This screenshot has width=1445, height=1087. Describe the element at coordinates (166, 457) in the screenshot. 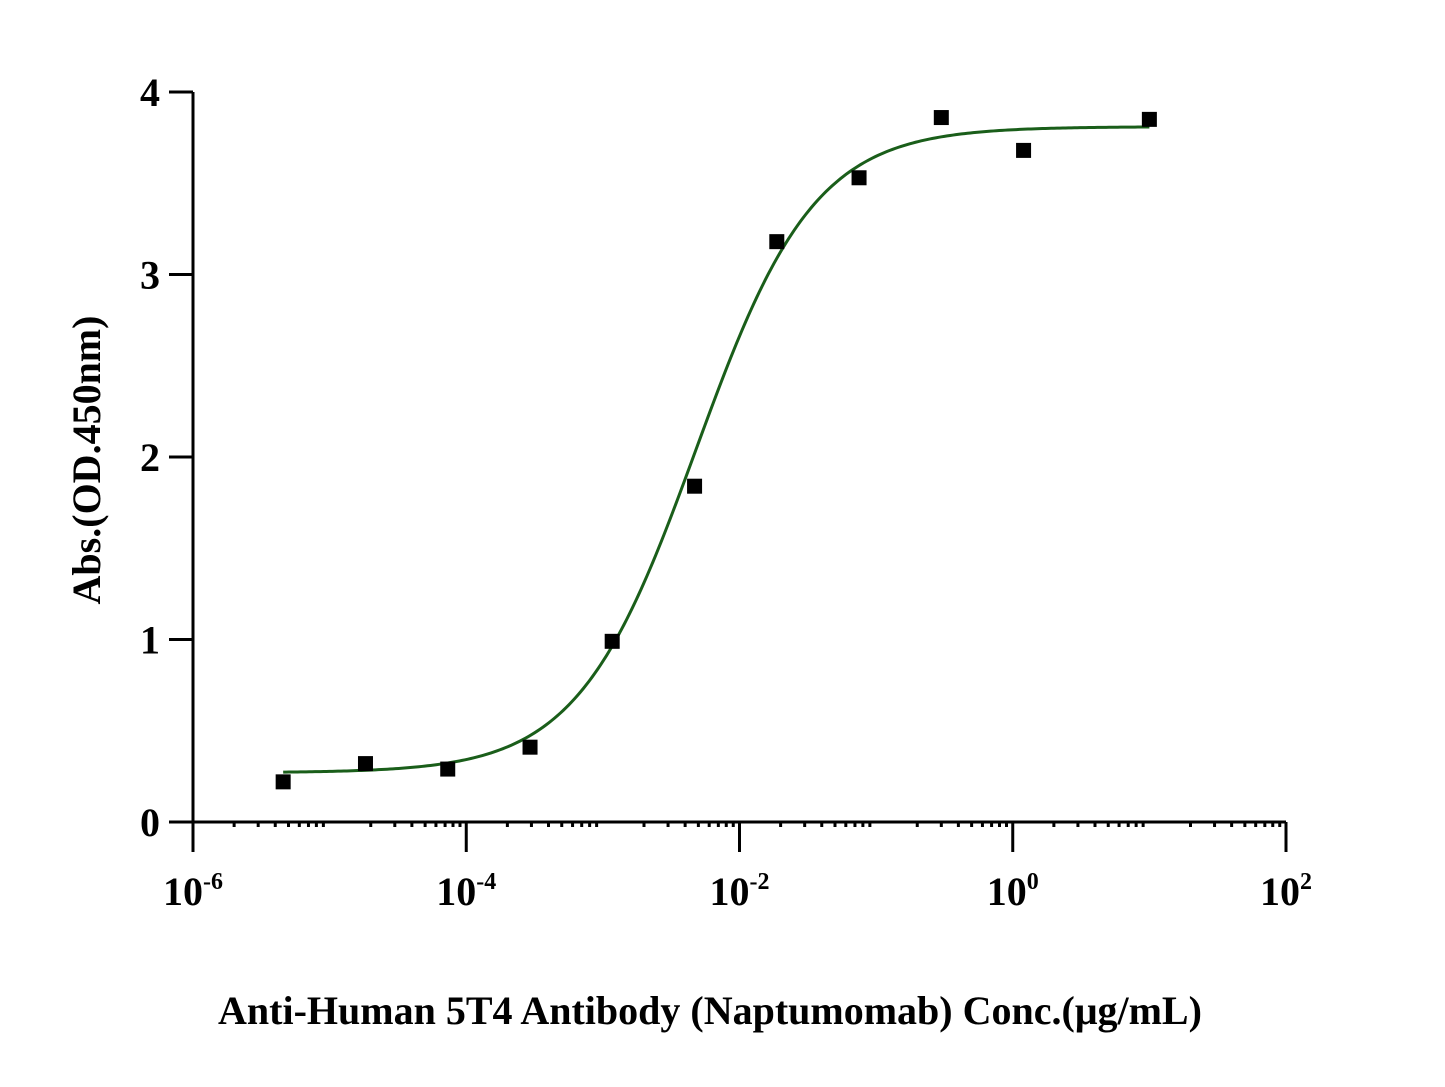

I see `y-ticks: 0 1 2 3 4` at that location.